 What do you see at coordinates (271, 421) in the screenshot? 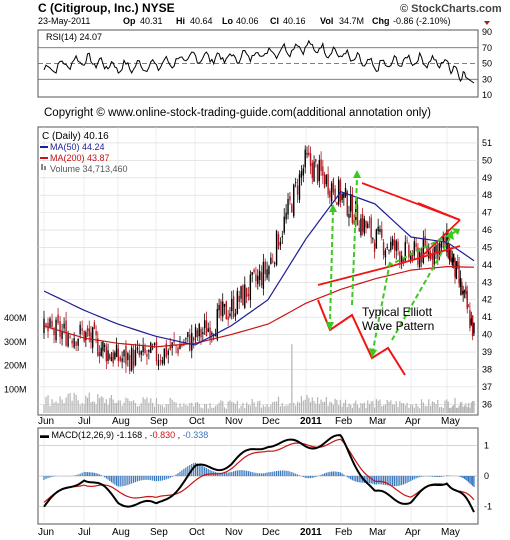
I see `x-axis-label: Dec` at bounding box center [271, 421].